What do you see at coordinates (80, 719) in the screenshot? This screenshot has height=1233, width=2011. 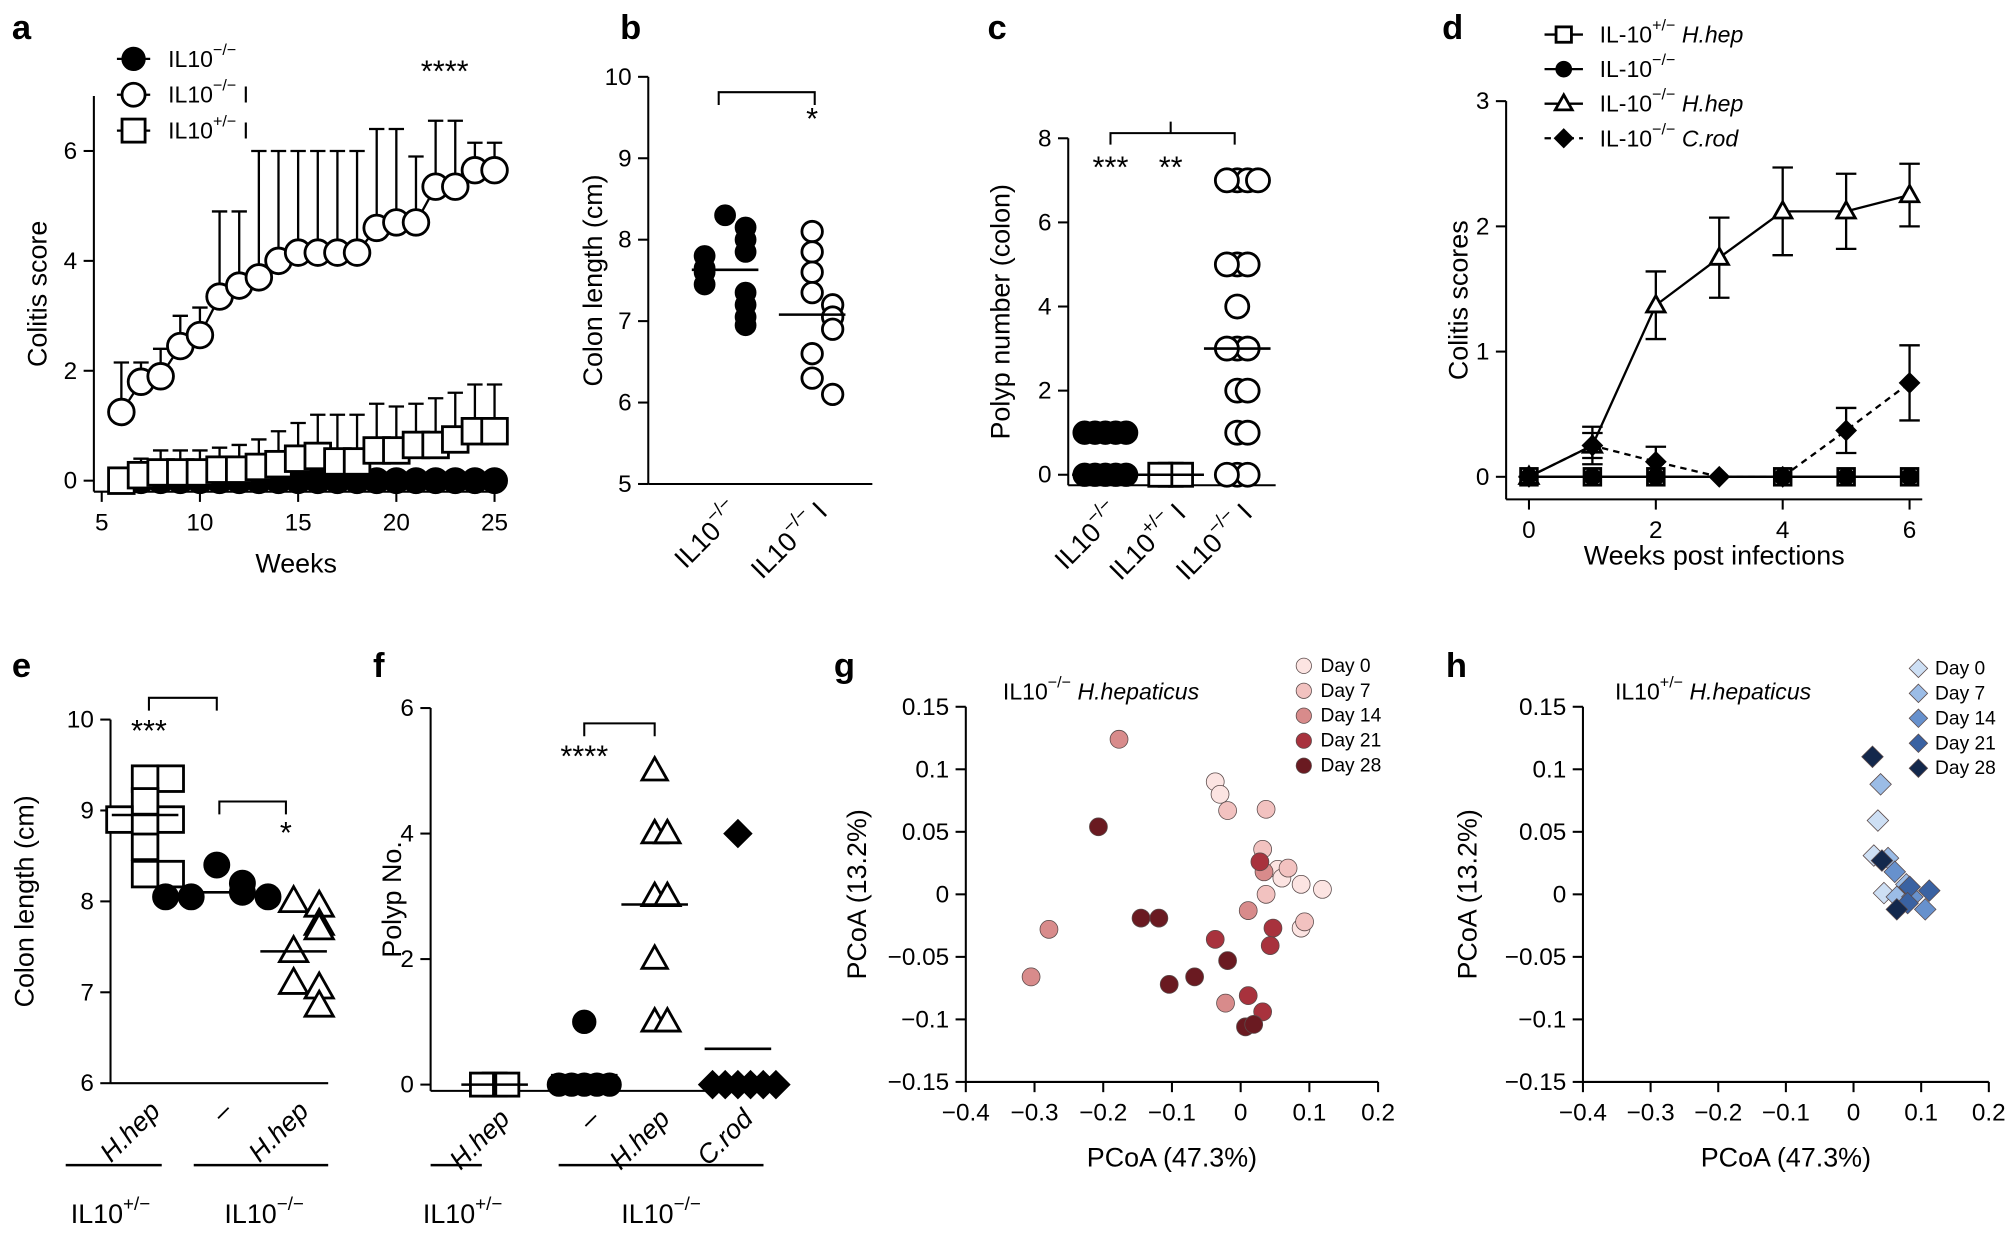 I see `text-part: 10` at bounding box center [80, 719].